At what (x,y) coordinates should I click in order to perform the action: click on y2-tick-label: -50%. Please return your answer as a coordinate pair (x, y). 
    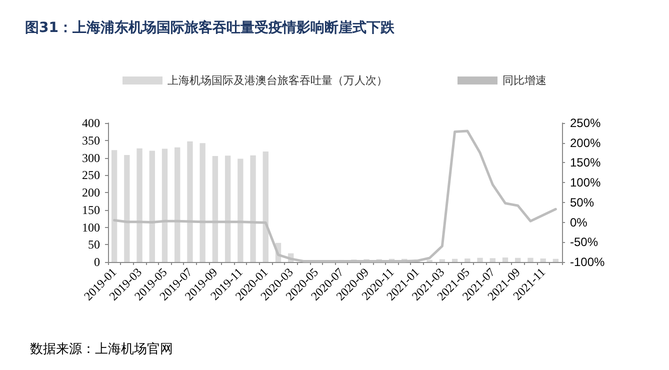
    Looking at the image, I should click on (584, 242).